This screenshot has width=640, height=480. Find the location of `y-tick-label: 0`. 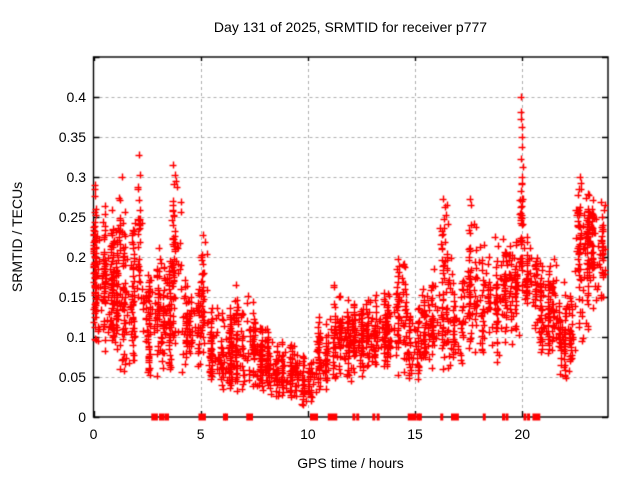

y-tick-label: 0 is located at coordinates (82, 417).